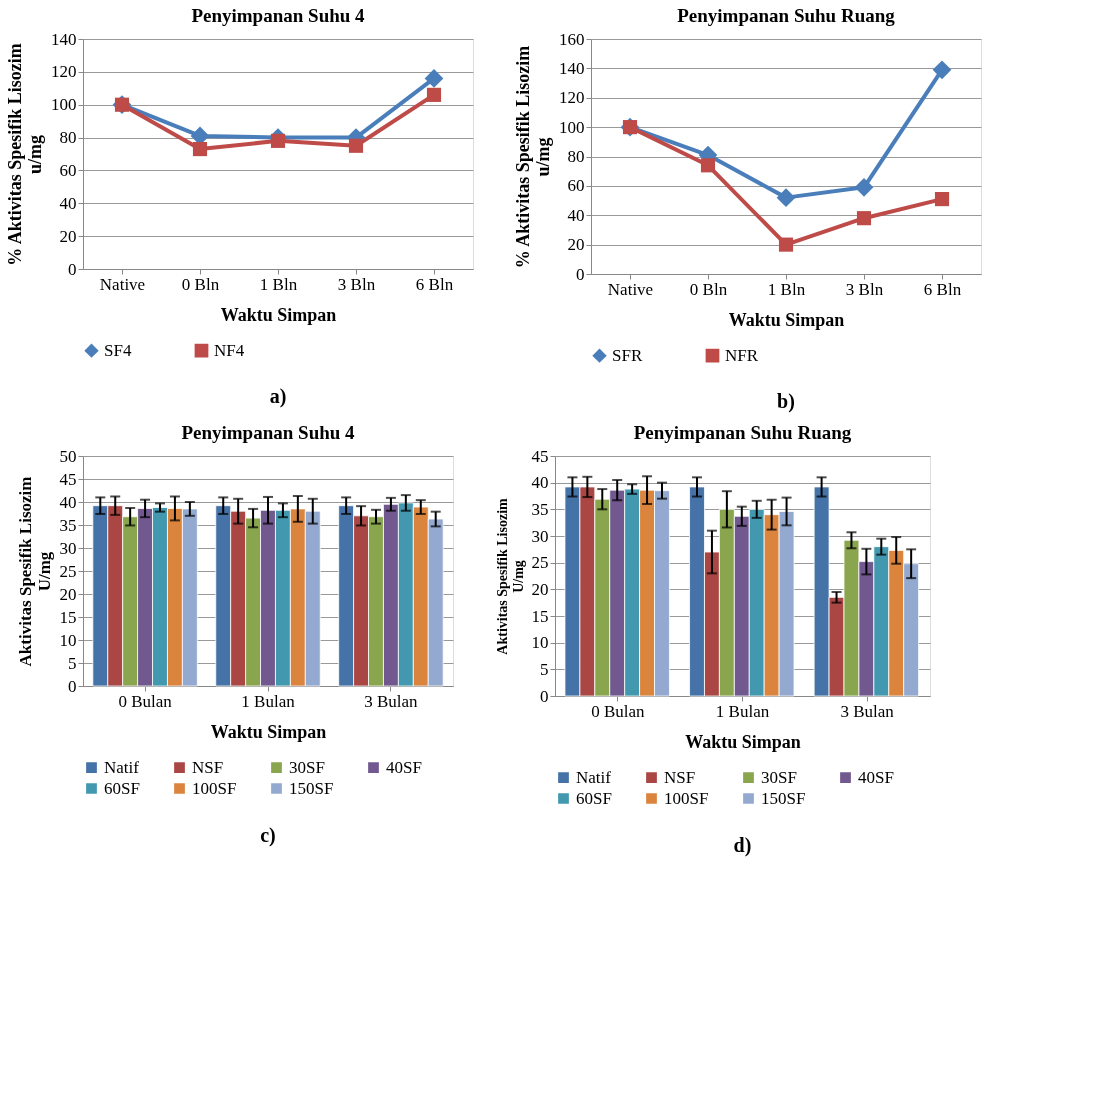  Describe the element at coordinates (278, 396) in the screenshot. I see `text: a)` at that location.